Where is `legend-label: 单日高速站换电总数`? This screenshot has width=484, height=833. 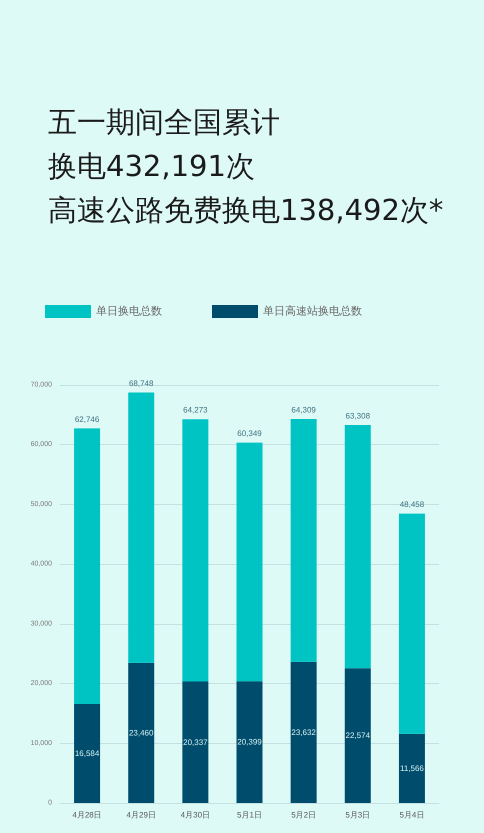 legend-label: 单日高速站换电总数 is located at coordinates (312, 311).